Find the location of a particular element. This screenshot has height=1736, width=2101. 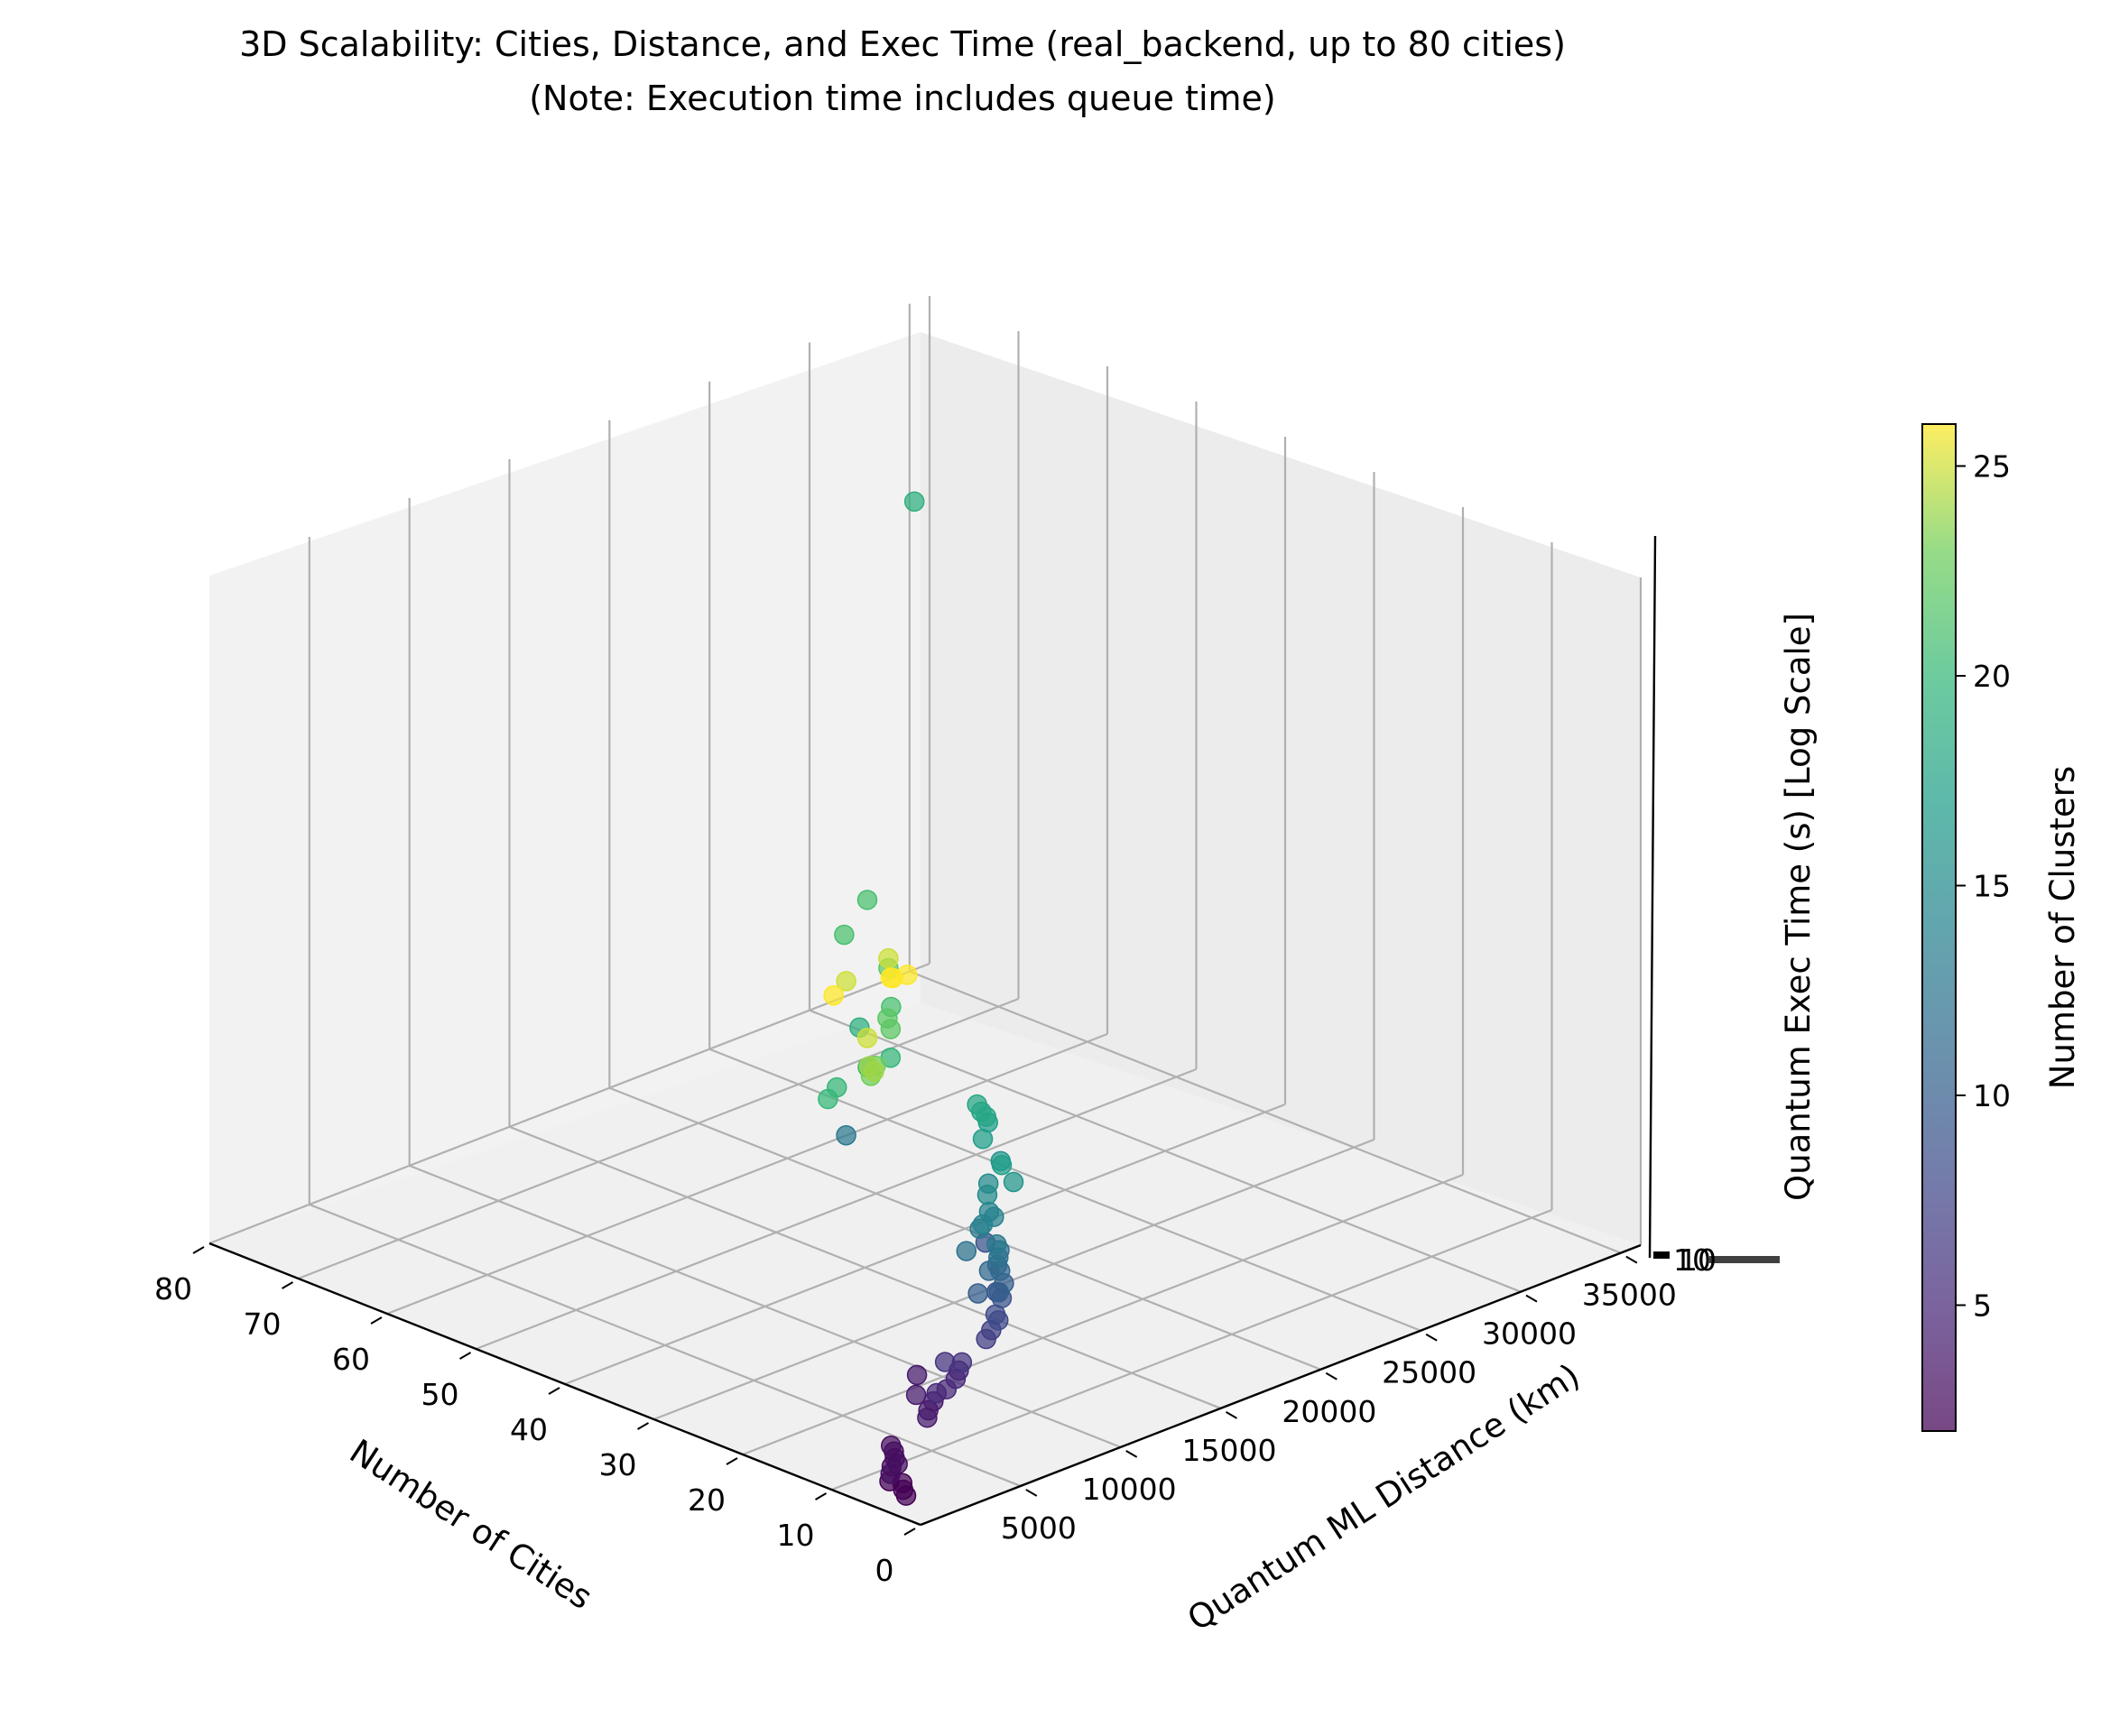

y-tick-label: 30000 is located at coordinates (1529, 1334).